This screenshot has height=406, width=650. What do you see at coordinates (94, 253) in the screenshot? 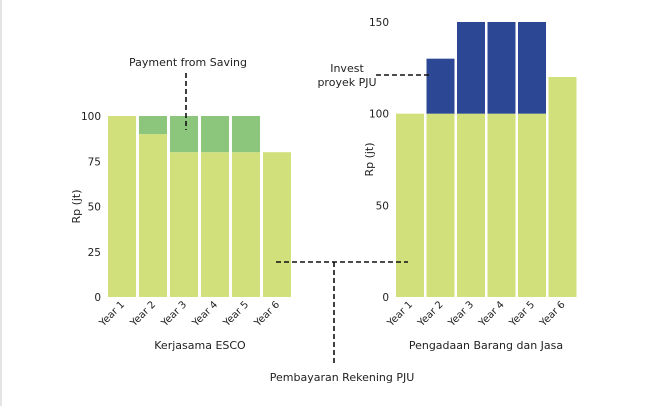
I see `y-tick-label: 25` at bounding box center [94, 253].